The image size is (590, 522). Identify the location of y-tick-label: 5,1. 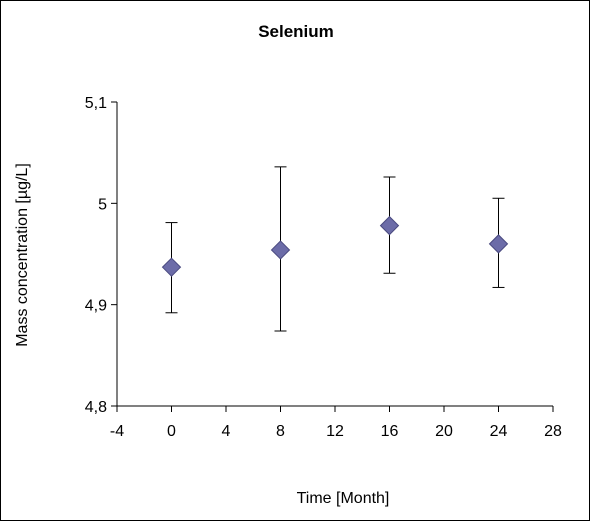
(96, 103).